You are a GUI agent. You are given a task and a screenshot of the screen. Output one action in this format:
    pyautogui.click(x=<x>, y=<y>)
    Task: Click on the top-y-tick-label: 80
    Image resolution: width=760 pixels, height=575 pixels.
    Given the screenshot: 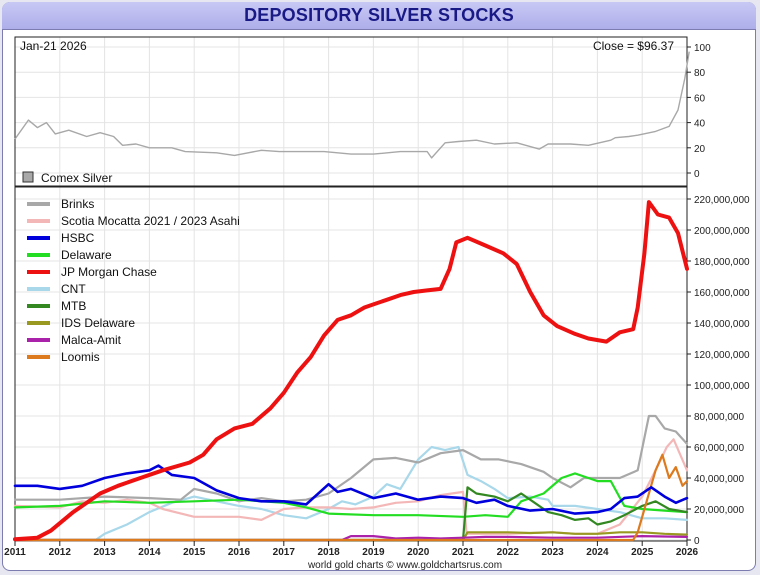 What is the action you would take?
    pyautogui.click(x=700, y=73)
    